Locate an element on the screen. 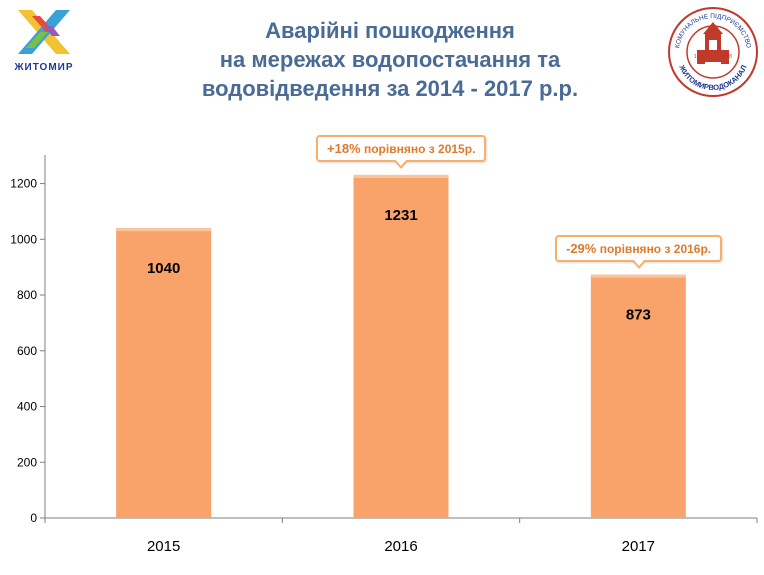 The height and width of the screenshot is (575, 764). title-line-1: Аварійні пошкодження is located at coordinates (390, 30).